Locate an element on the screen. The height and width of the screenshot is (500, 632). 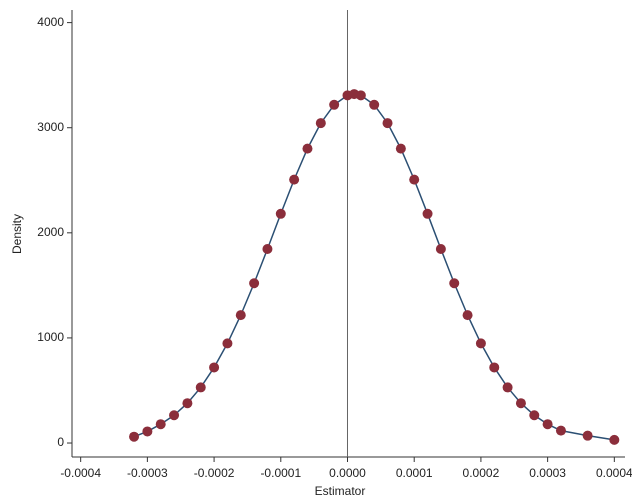
y-tick-label: 4000 is located at coordinates (50, 22).